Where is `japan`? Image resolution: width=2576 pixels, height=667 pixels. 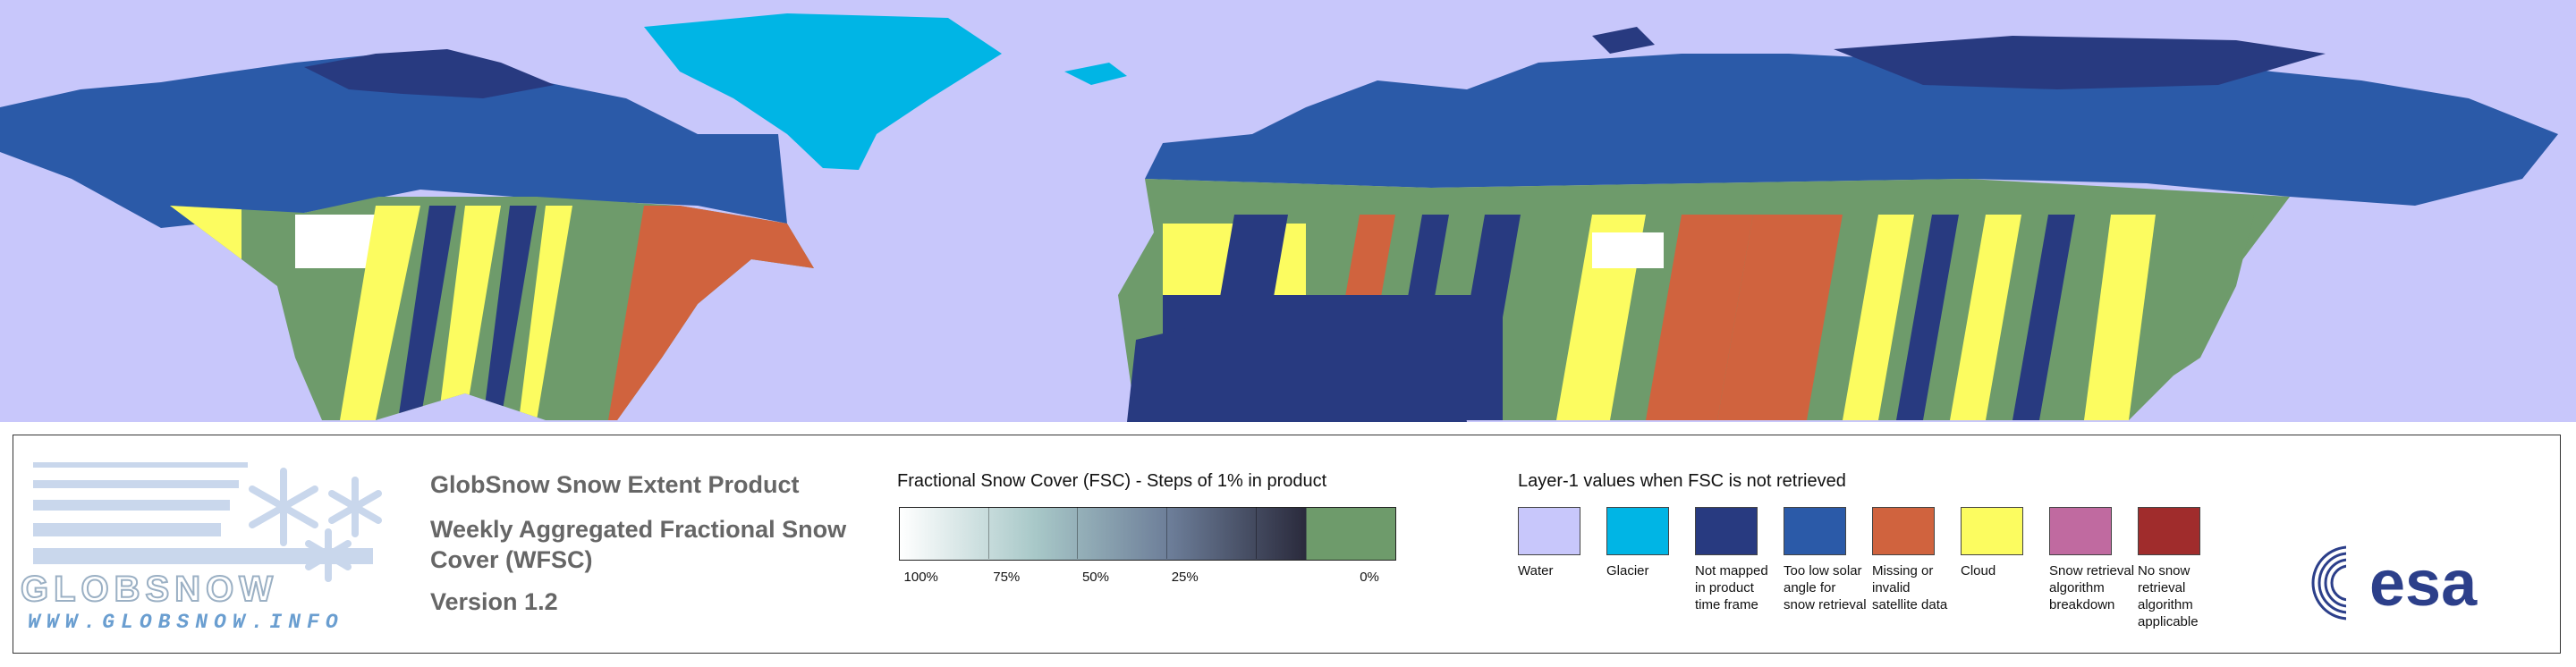
japan is located at coordinates (2214, 296).